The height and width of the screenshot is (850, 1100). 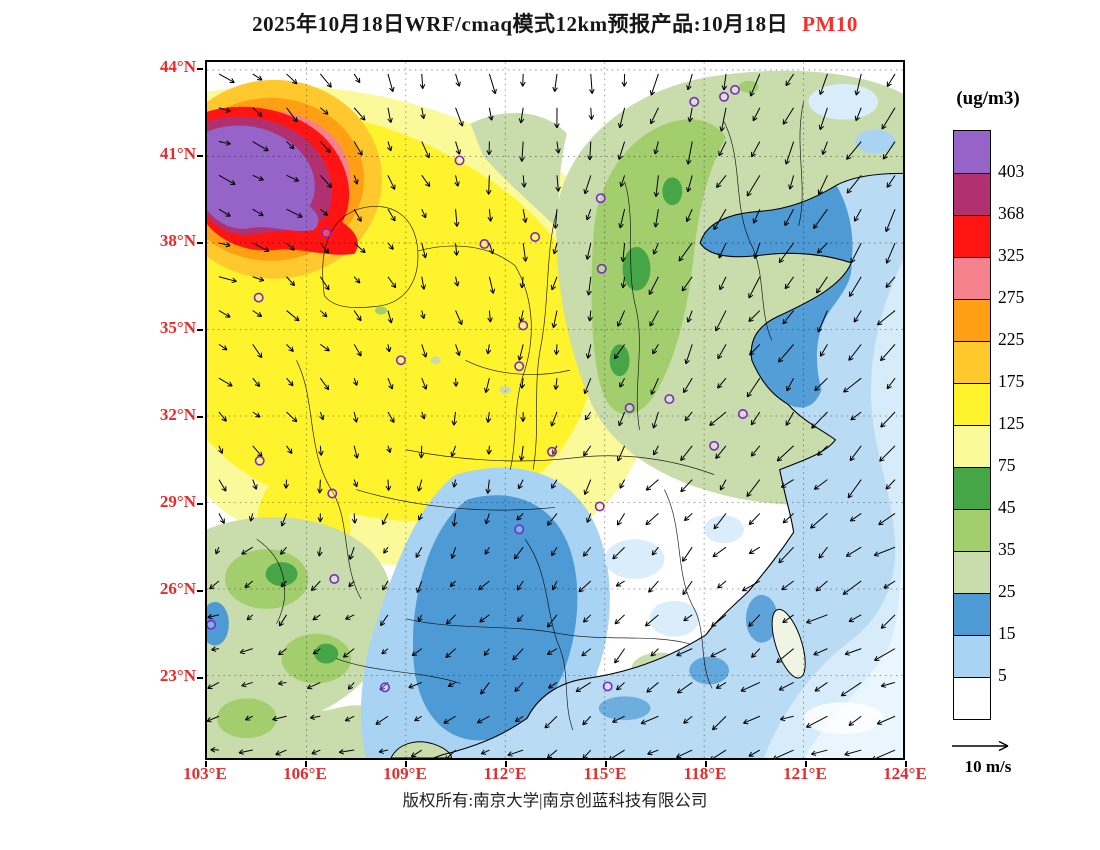 I want to click on y-axis-tick-label: 41°N, so click(x=177, y=153).